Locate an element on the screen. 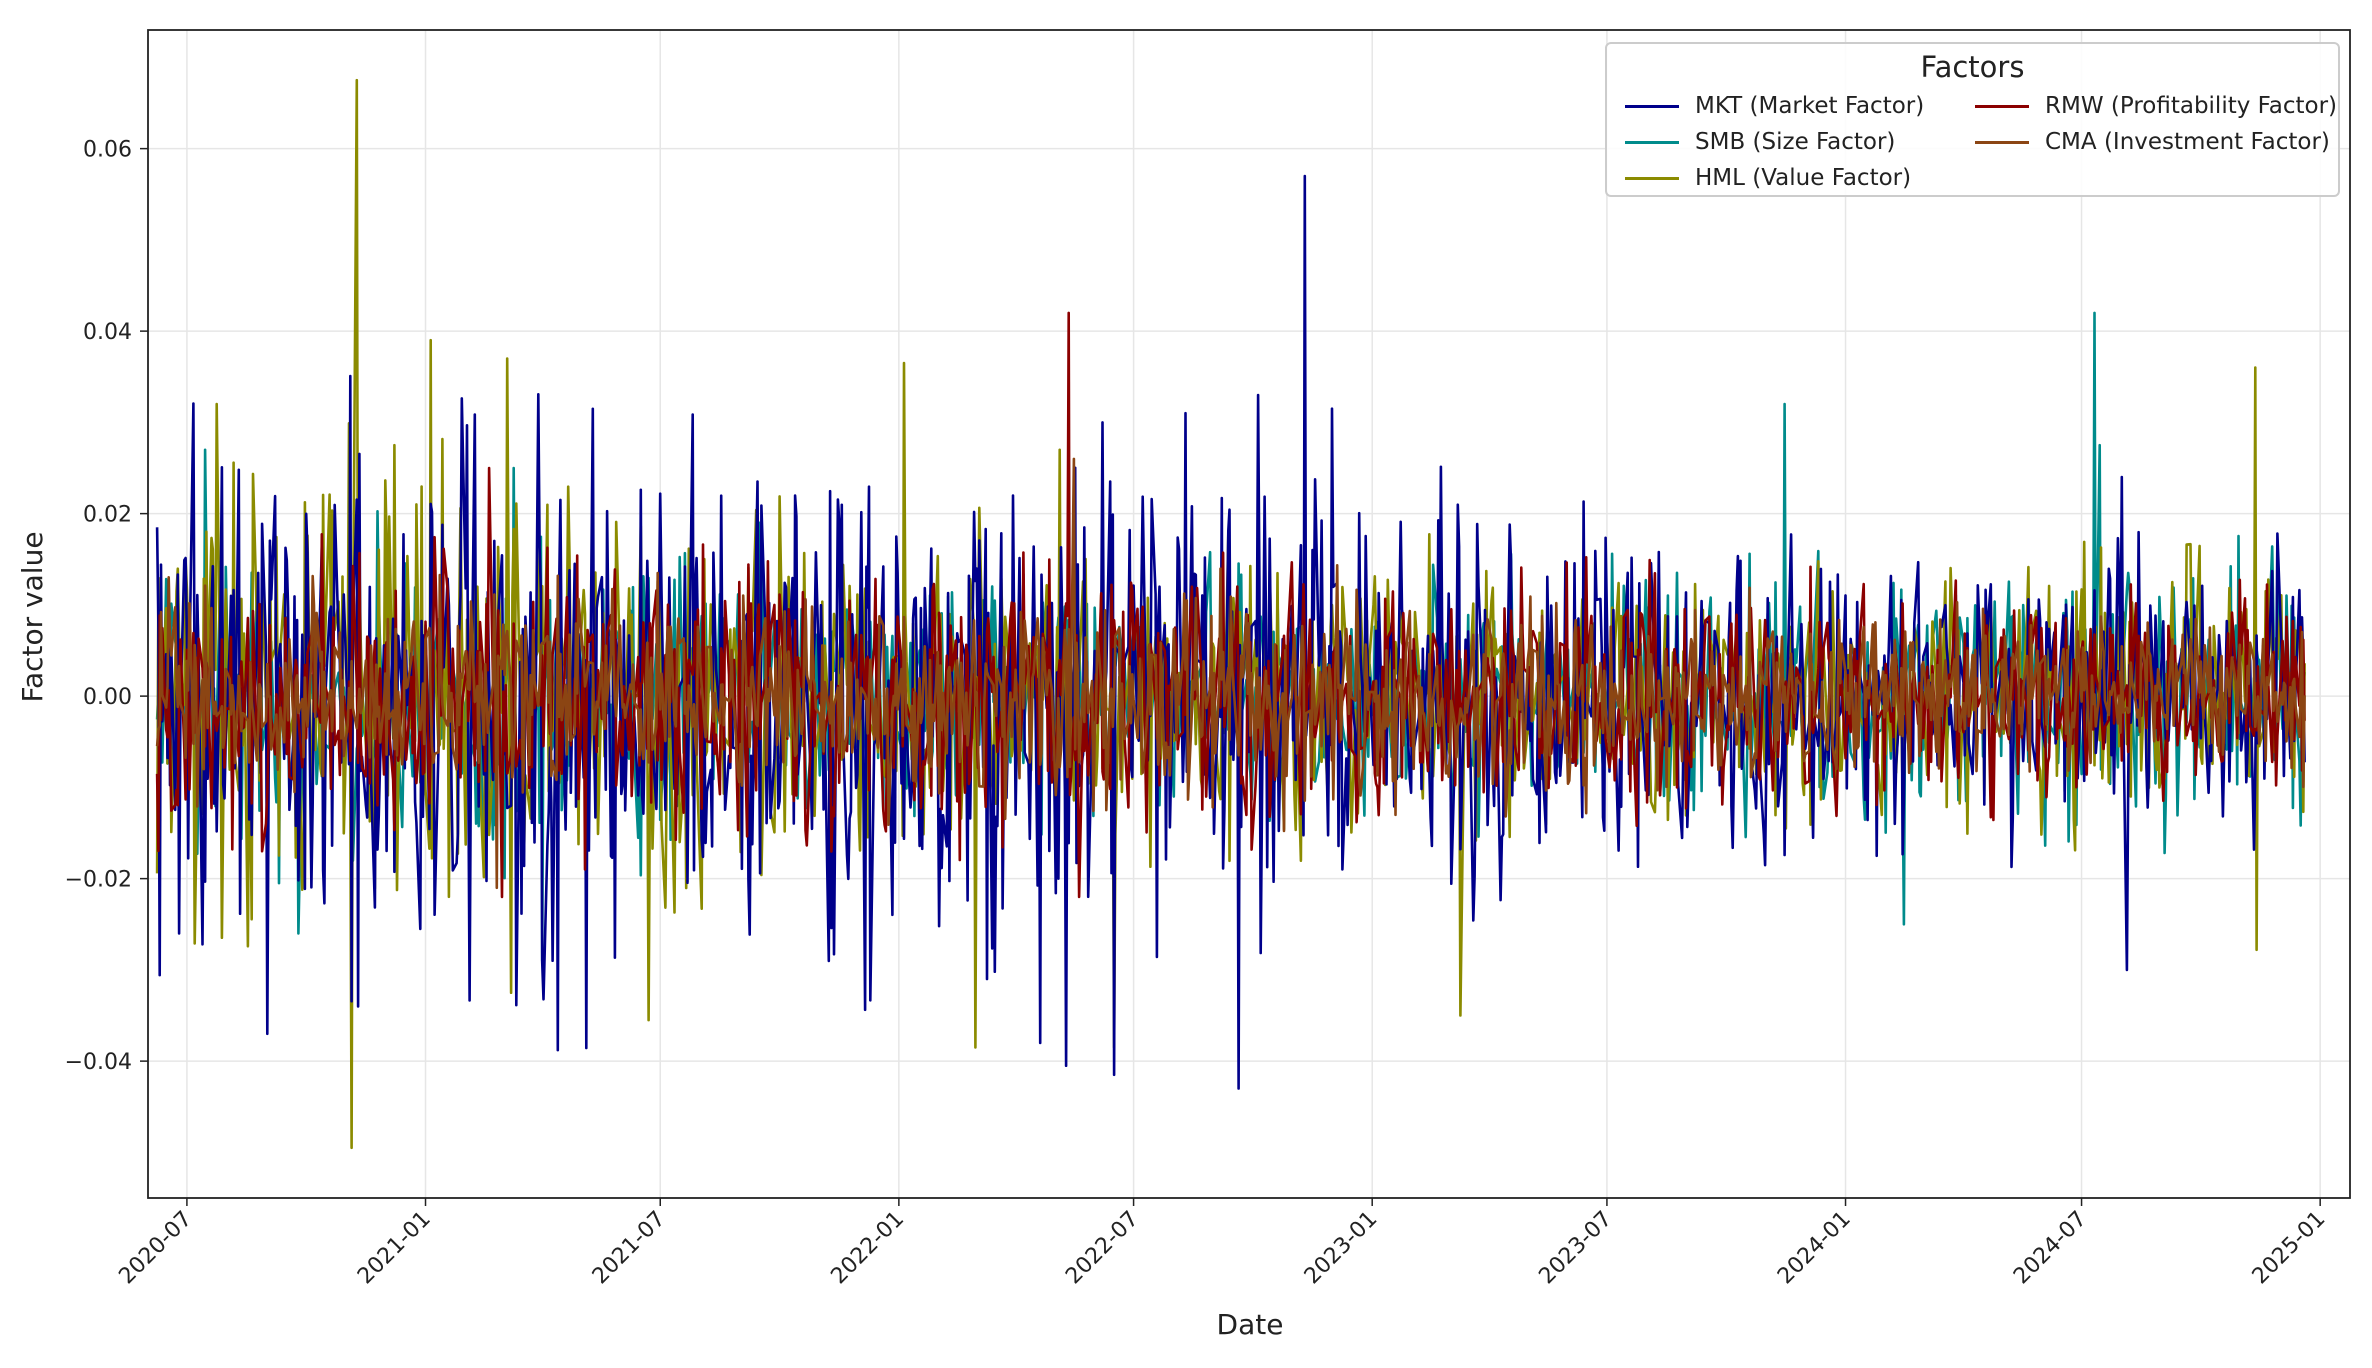 The width and height of the screenshot is (2372, 1368). x-tick-label: 2021-07 is located at coordinates (629, 1248).